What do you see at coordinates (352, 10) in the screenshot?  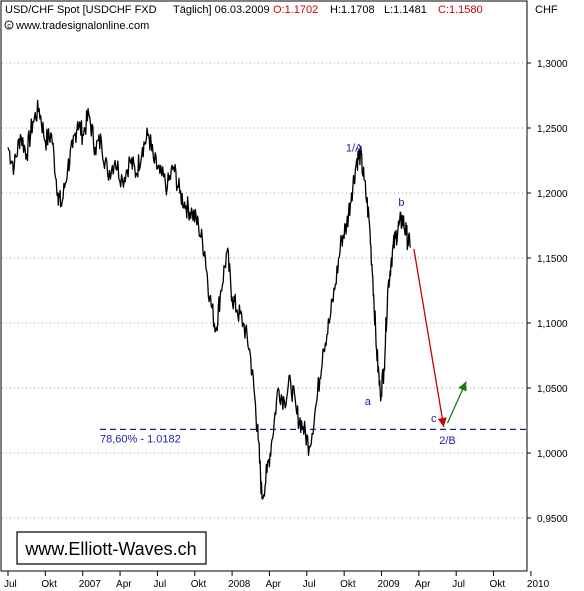 I see `header-high: H:1.1708` at bounding box center [352, 10].